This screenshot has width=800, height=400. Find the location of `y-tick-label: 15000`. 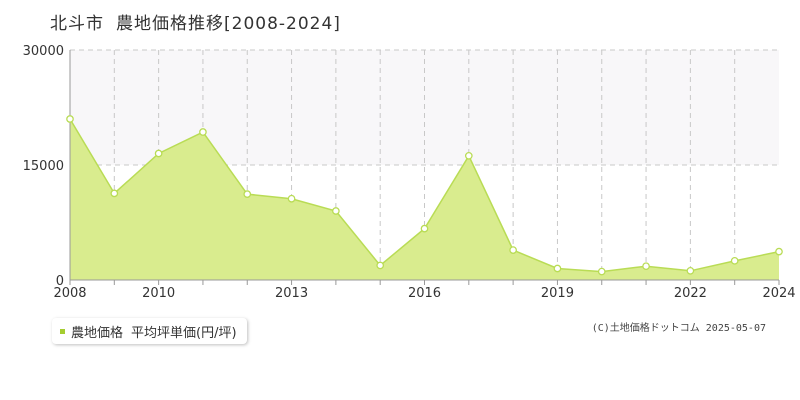

y-tick-label: 15000 is located at coordinates (43, 166).